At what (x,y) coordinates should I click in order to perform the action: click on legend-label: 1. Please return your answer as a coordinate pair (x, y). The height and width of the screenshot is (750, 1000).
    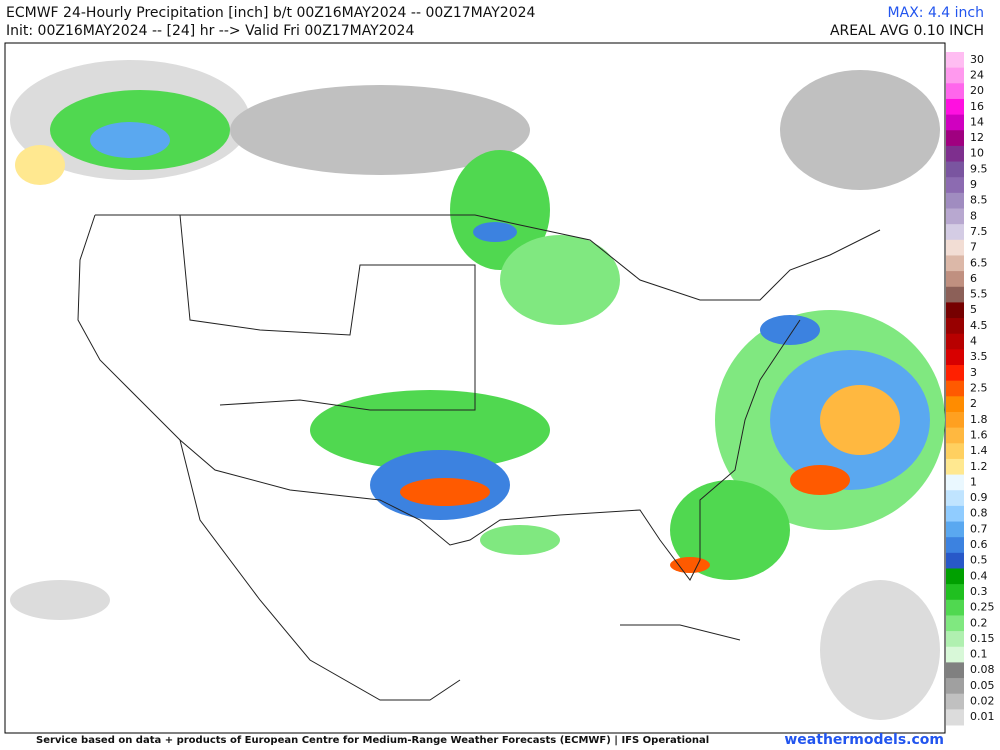
    Looking at the image, I should click on (973, 481).